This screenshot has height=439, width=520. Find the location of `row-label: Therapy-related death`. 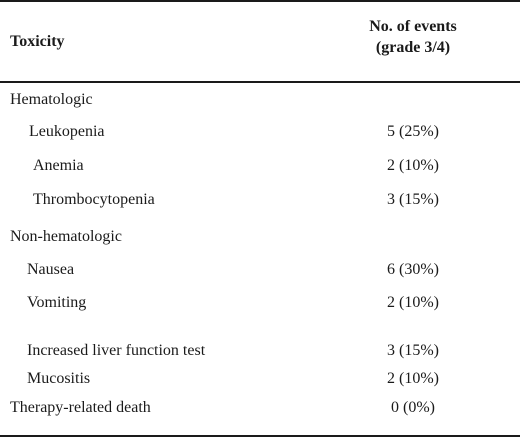

row-label: Therapy-related death is located at coordinates (80, 407).